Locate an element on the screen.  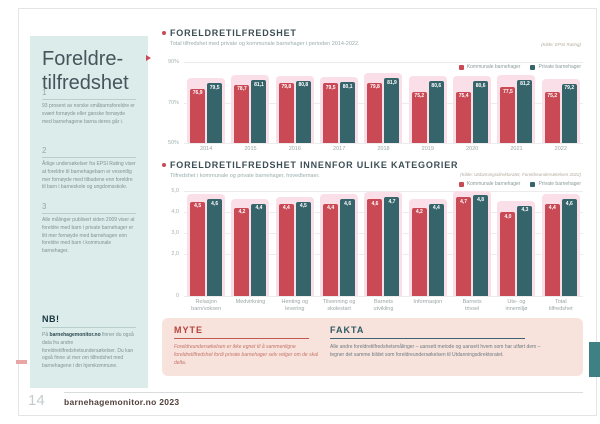
page-number: 14 is located at coordinates (36, 400).